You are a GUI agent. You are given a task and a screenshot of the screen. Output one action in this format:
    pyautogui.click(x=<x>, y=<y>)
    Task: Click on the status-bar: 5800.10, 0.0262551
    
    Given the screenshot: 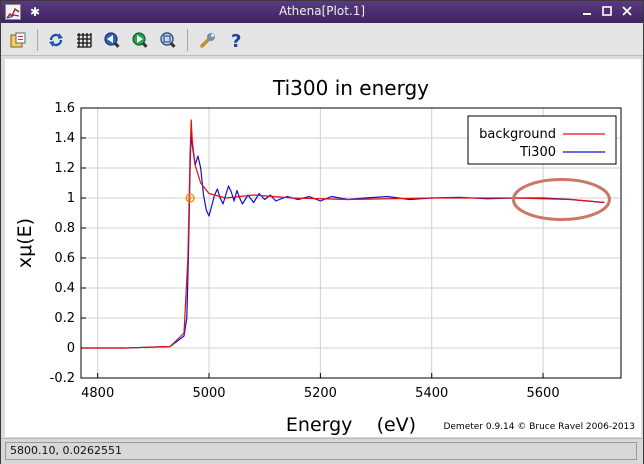 What is the action you would take?
    pyautogui.click(x=322, y=451)
    